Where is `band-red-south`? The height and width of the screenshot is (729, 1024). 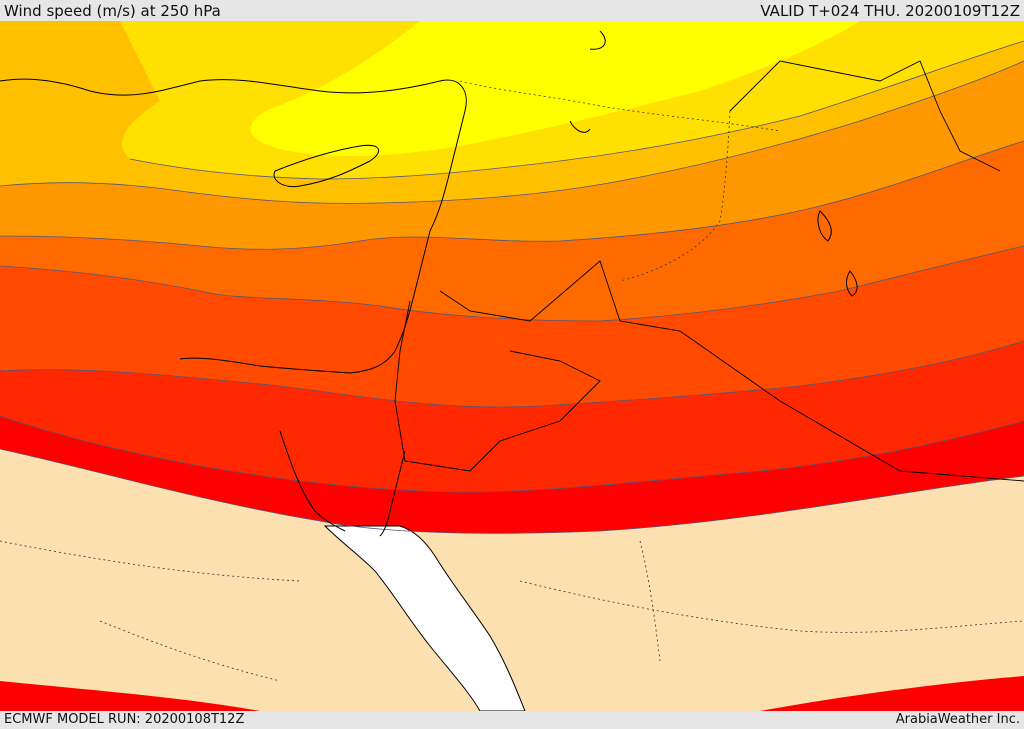 band-red-south is located at coordinates (130, 696).